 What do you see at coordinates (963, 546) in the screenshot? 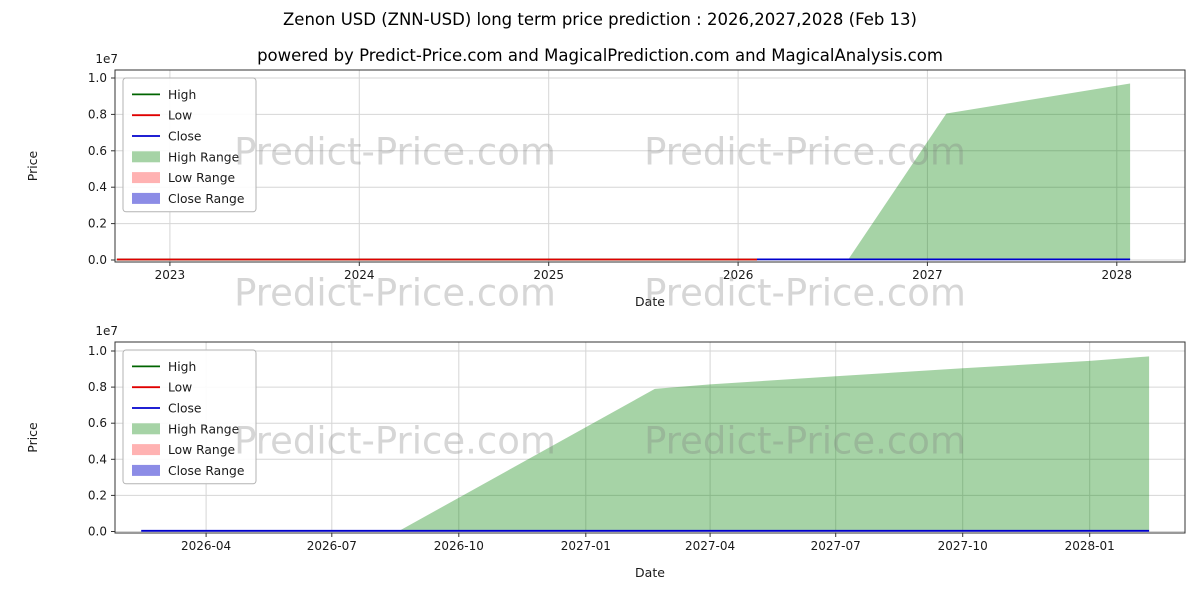
I see `x-tick-label: 2027-10` at bounding box center [963, 546].